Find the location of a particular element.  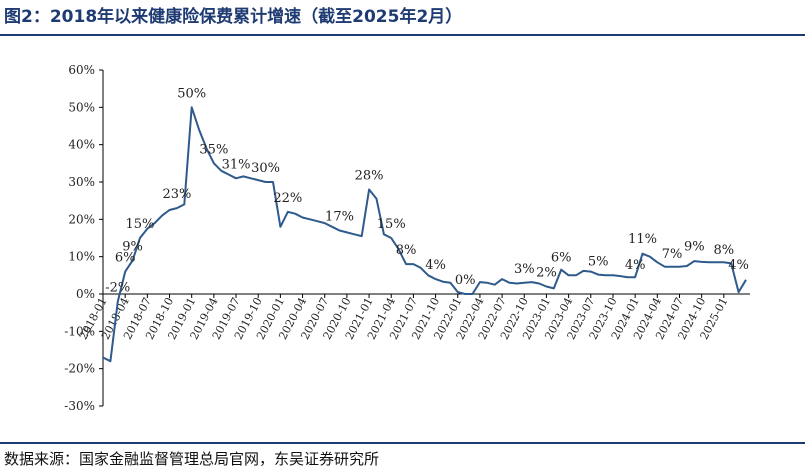

data-label: 22% is located at coordinates (287, 198).